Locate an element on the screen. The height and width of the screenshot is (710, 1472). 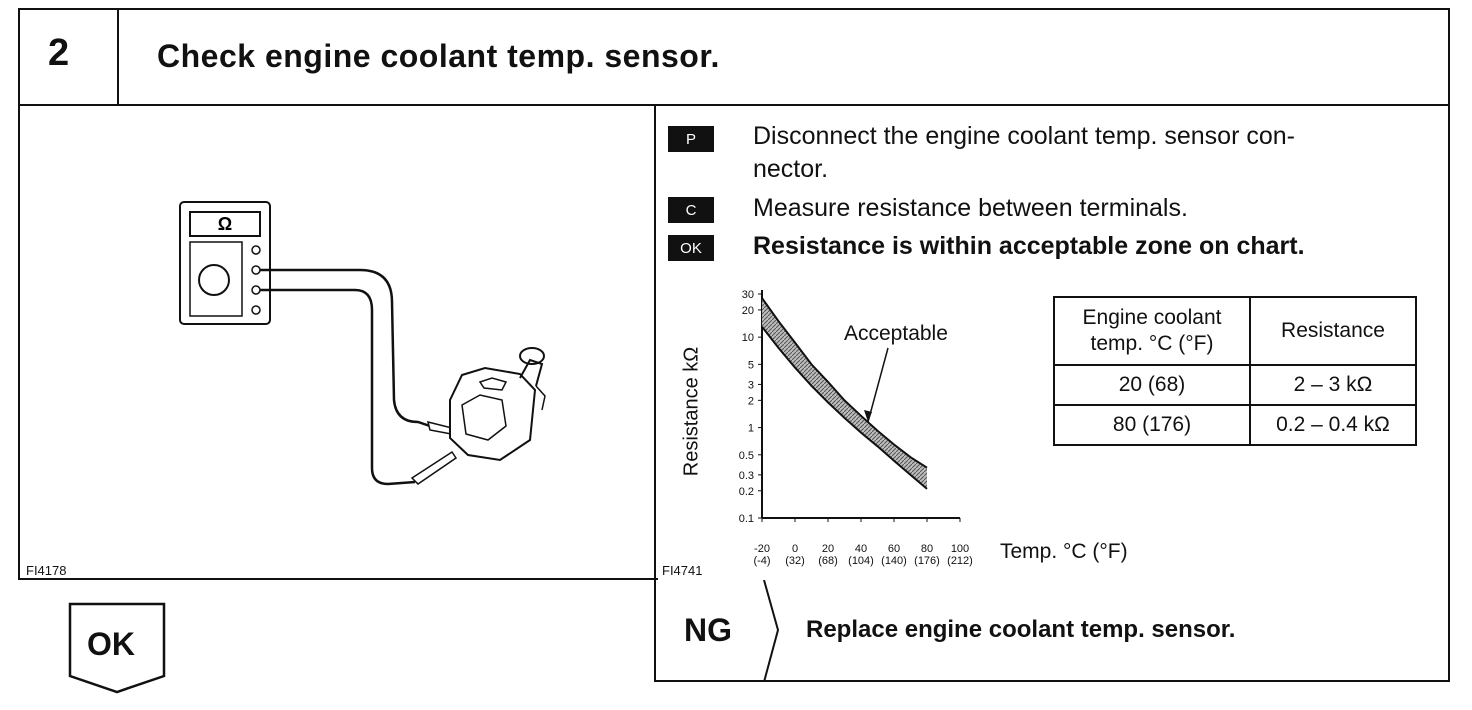
annotation-leader-line is located at coordinates (878, 385).